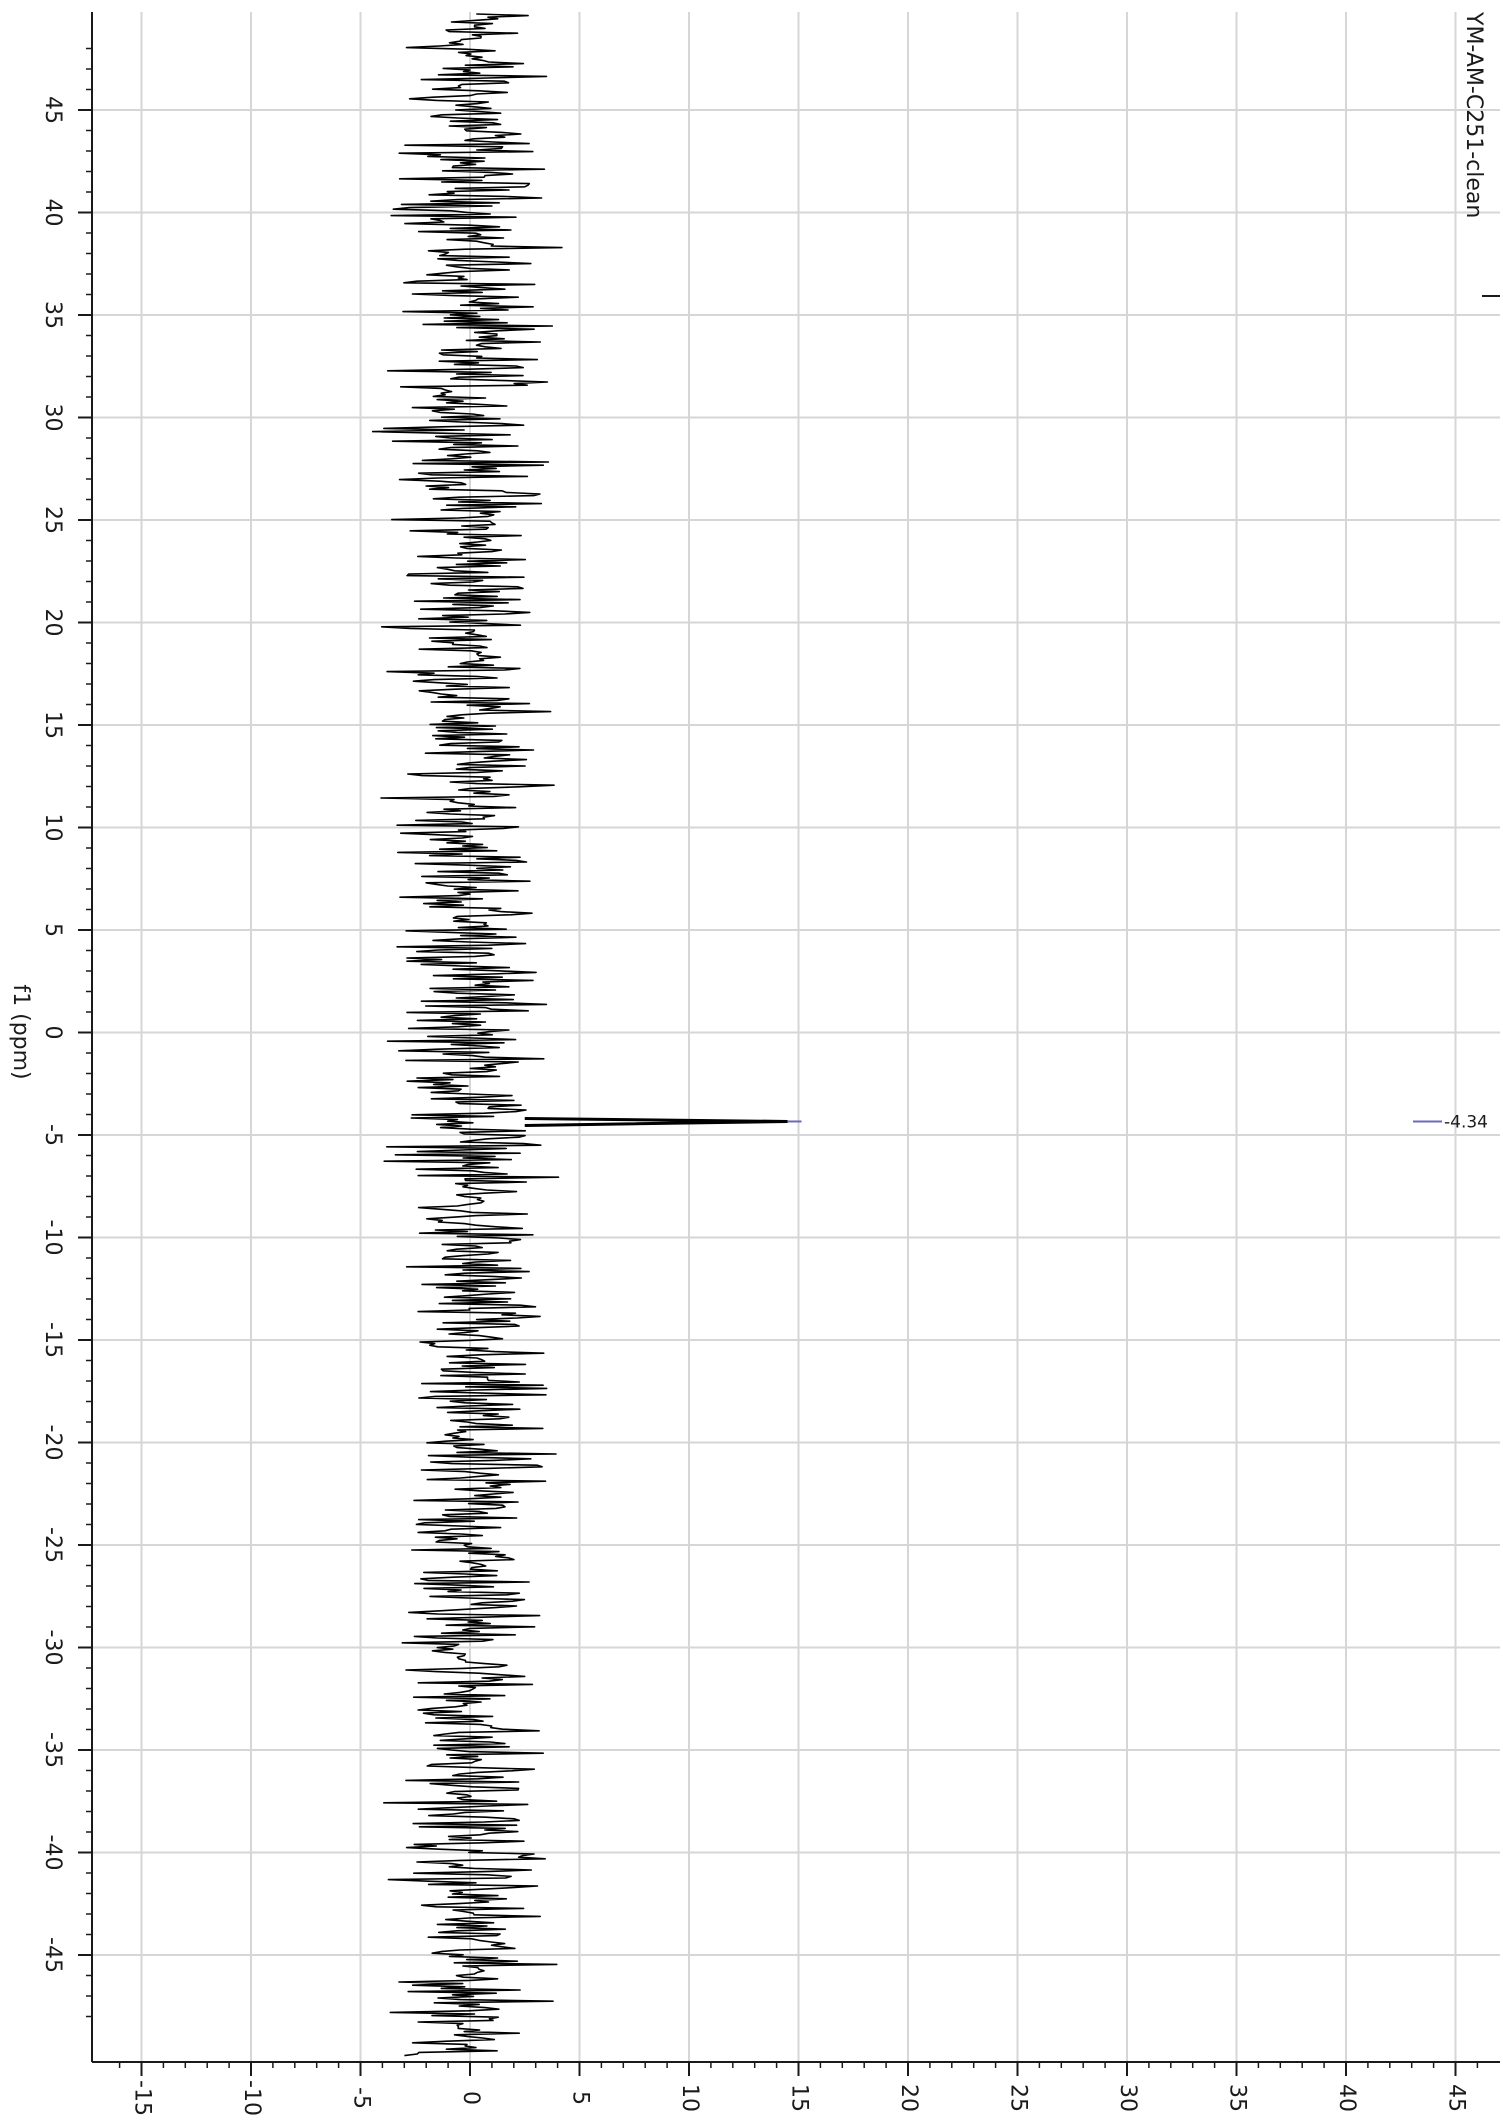 The image size is (1503, 2121). I want to click on f1-tick-label: -5, so click(52, 1135).